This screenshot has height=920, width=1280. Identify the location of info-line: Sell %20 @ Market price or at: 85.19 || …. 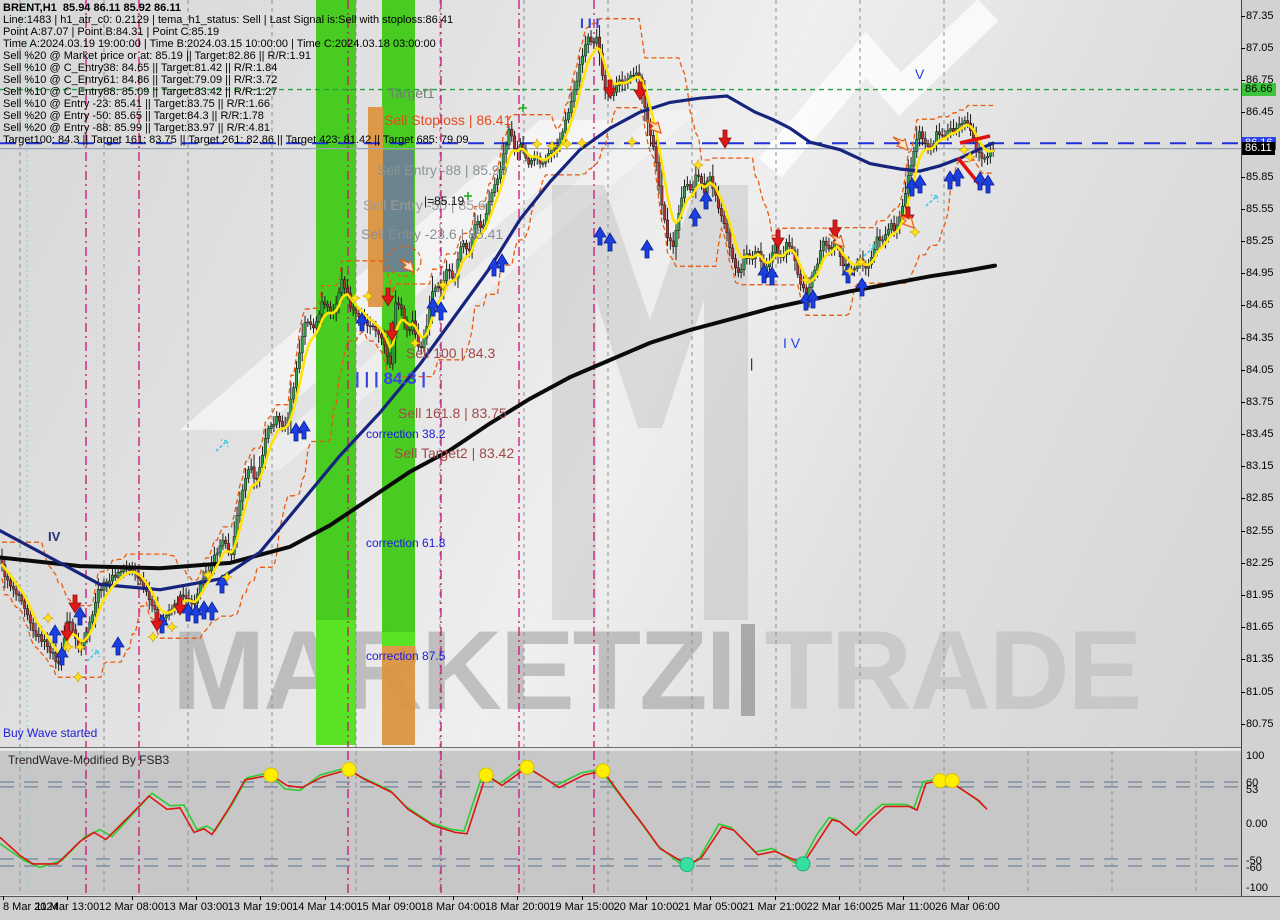
(157, 56).